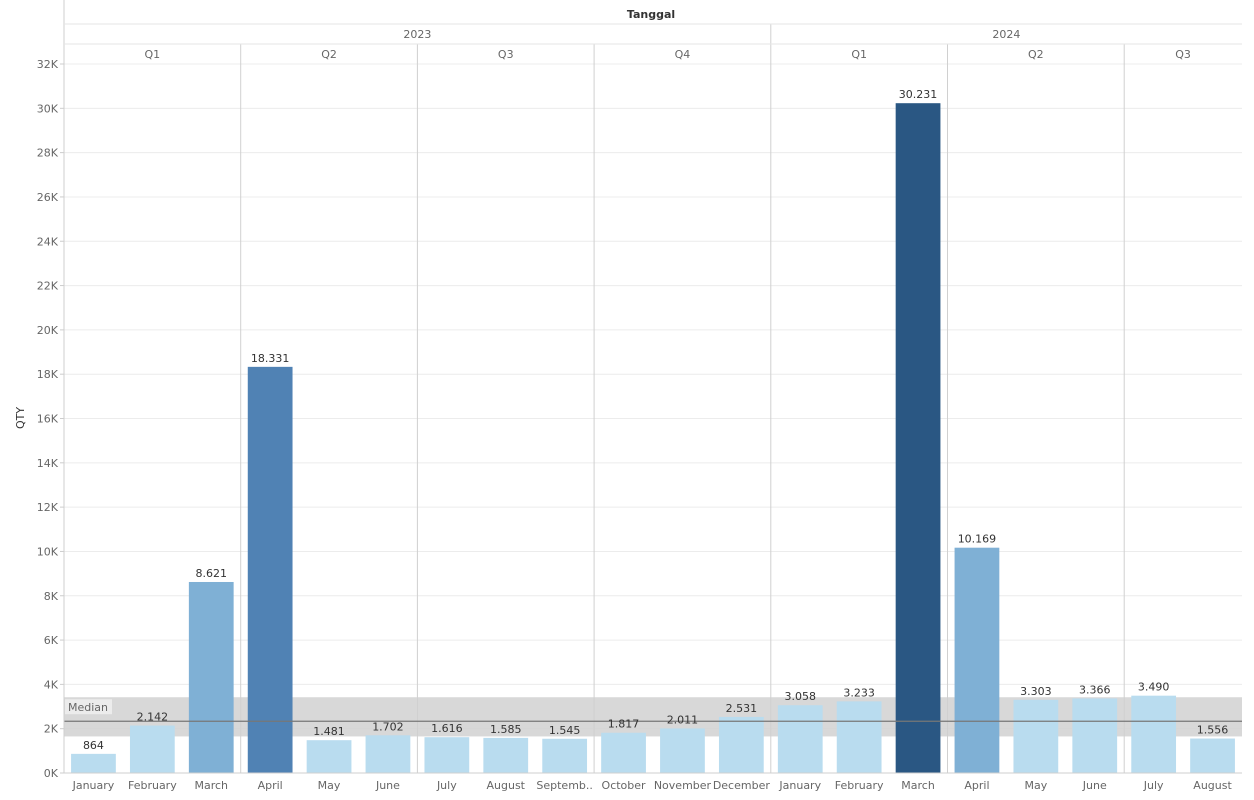 The image size is (1254, 800). I want to click on median-label: Median, so click(88, 707).